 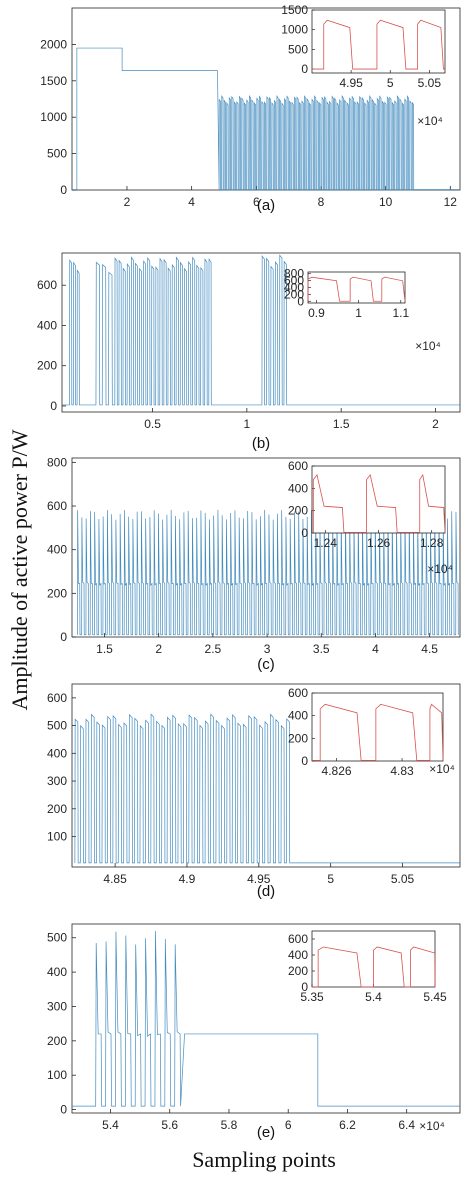 What do you see at coordinates (390, 83) in the screenshot?
I see `inset-x-tick-label: 5` at bounding box center [390, 83].